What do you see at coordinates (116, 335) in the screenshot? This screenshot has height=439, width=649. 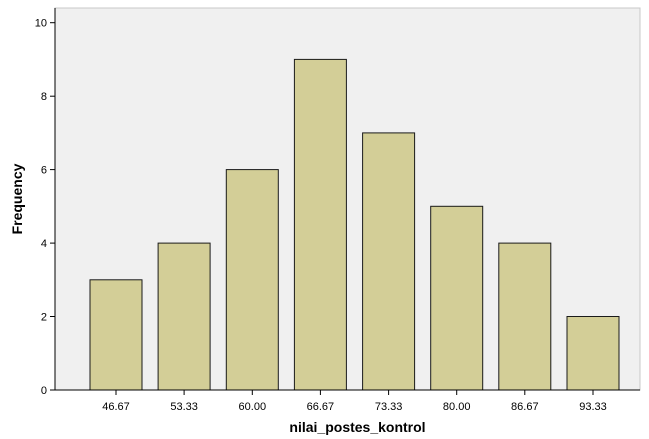 I see `bar-46.67` at bounding box center [116, 335].